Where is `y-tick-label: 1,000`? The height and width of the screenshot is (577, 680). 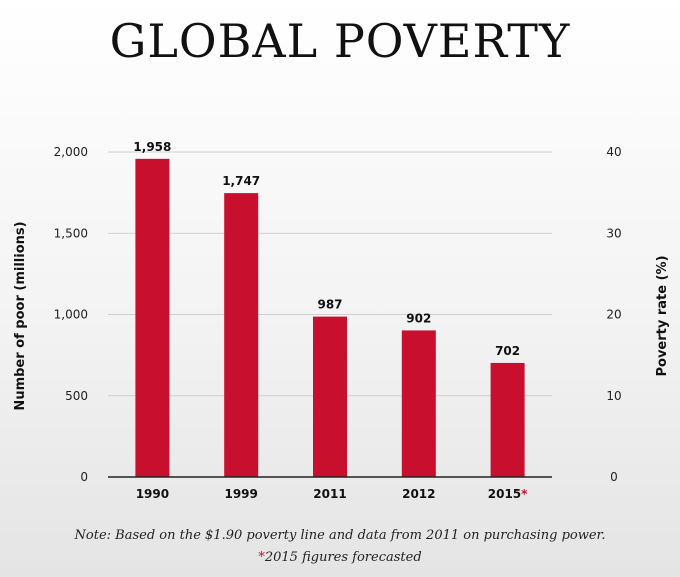 y-tick-label: 1,000 is located at coordinates (71, 315).